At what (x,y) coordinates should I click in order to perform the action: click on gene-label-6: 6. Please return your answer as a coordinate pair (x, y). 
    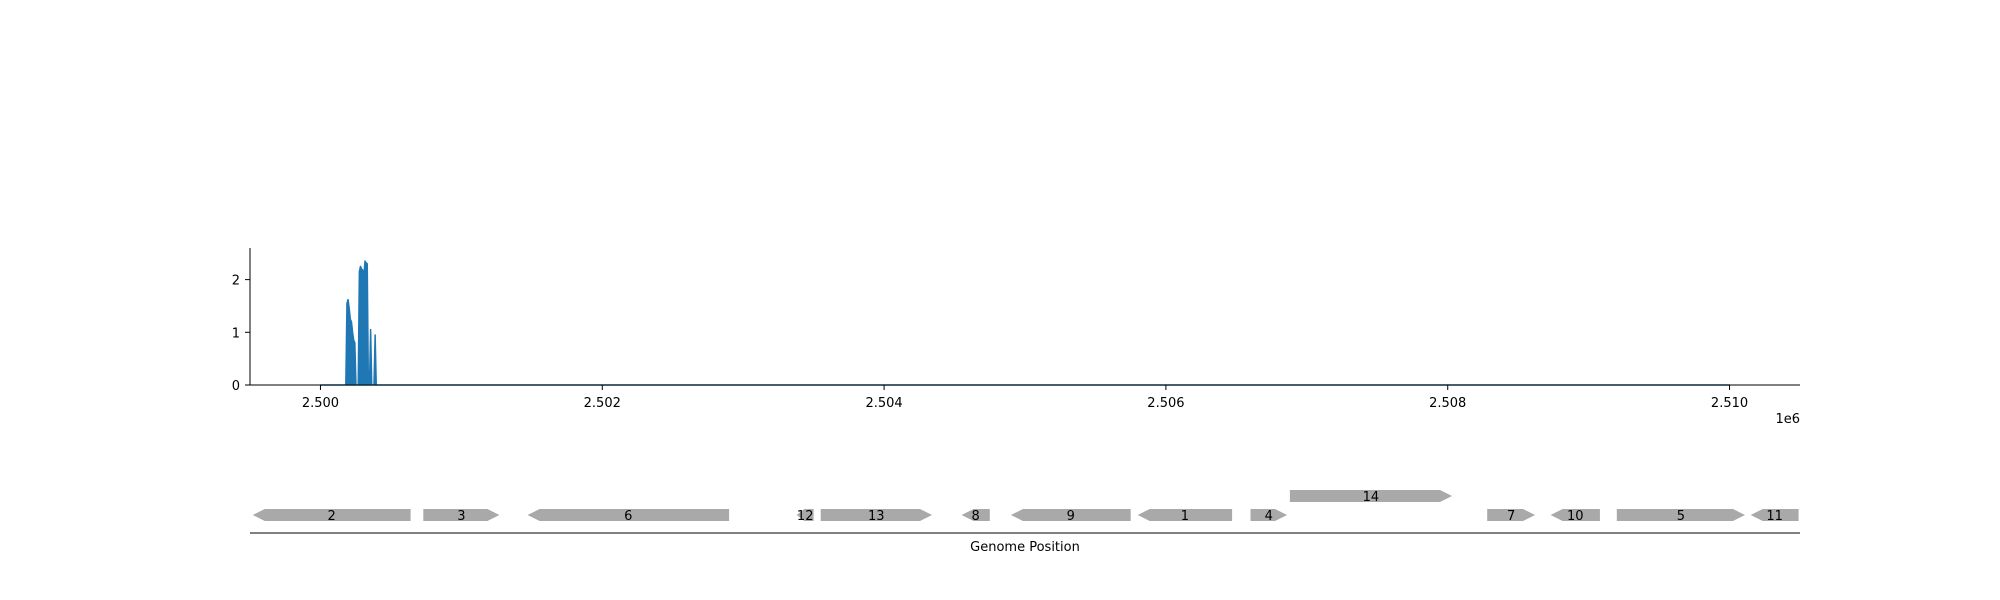
    Looking at the image, I should click on (628, 516).